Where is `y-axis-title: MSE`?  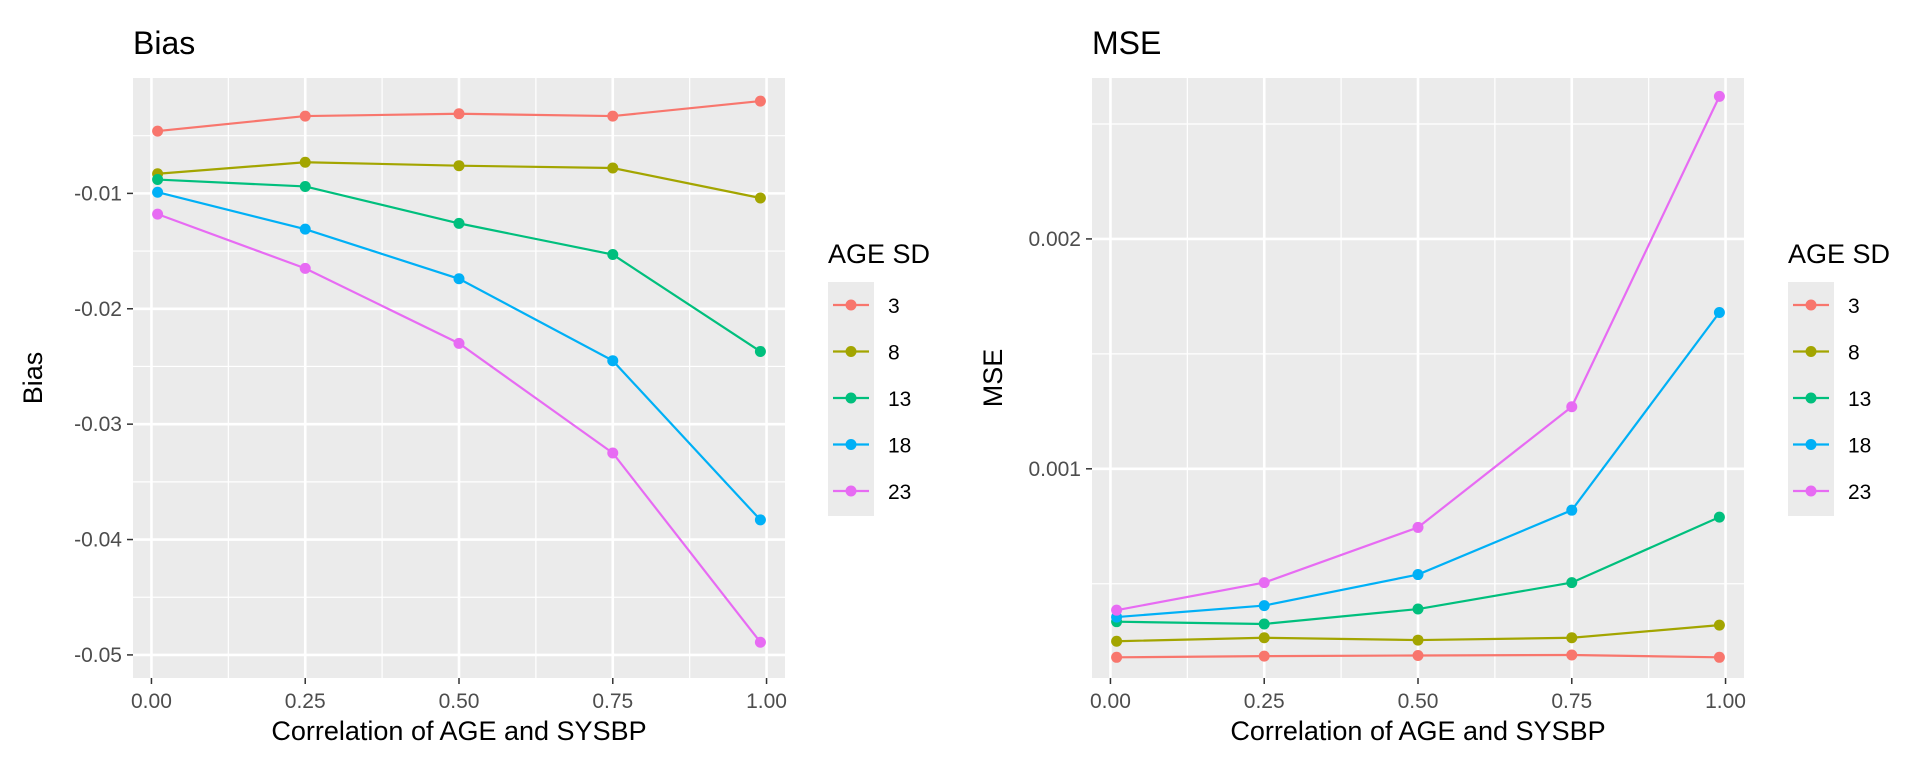
y-axis-title: MSE is located at coordinates (993, 378).